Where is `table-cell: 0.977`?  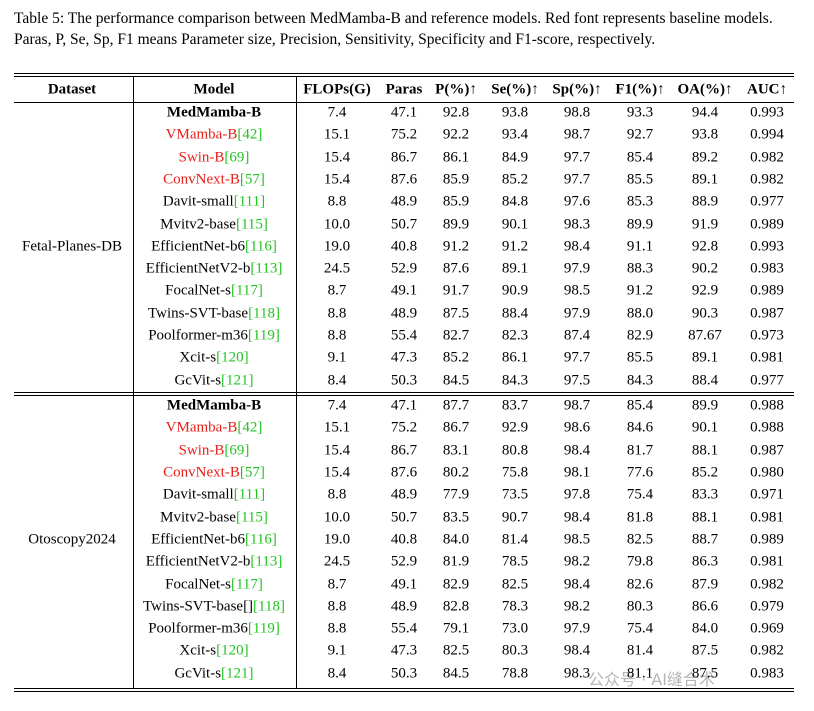 table-cell: 0.977 is located at coordinates (767, 380).